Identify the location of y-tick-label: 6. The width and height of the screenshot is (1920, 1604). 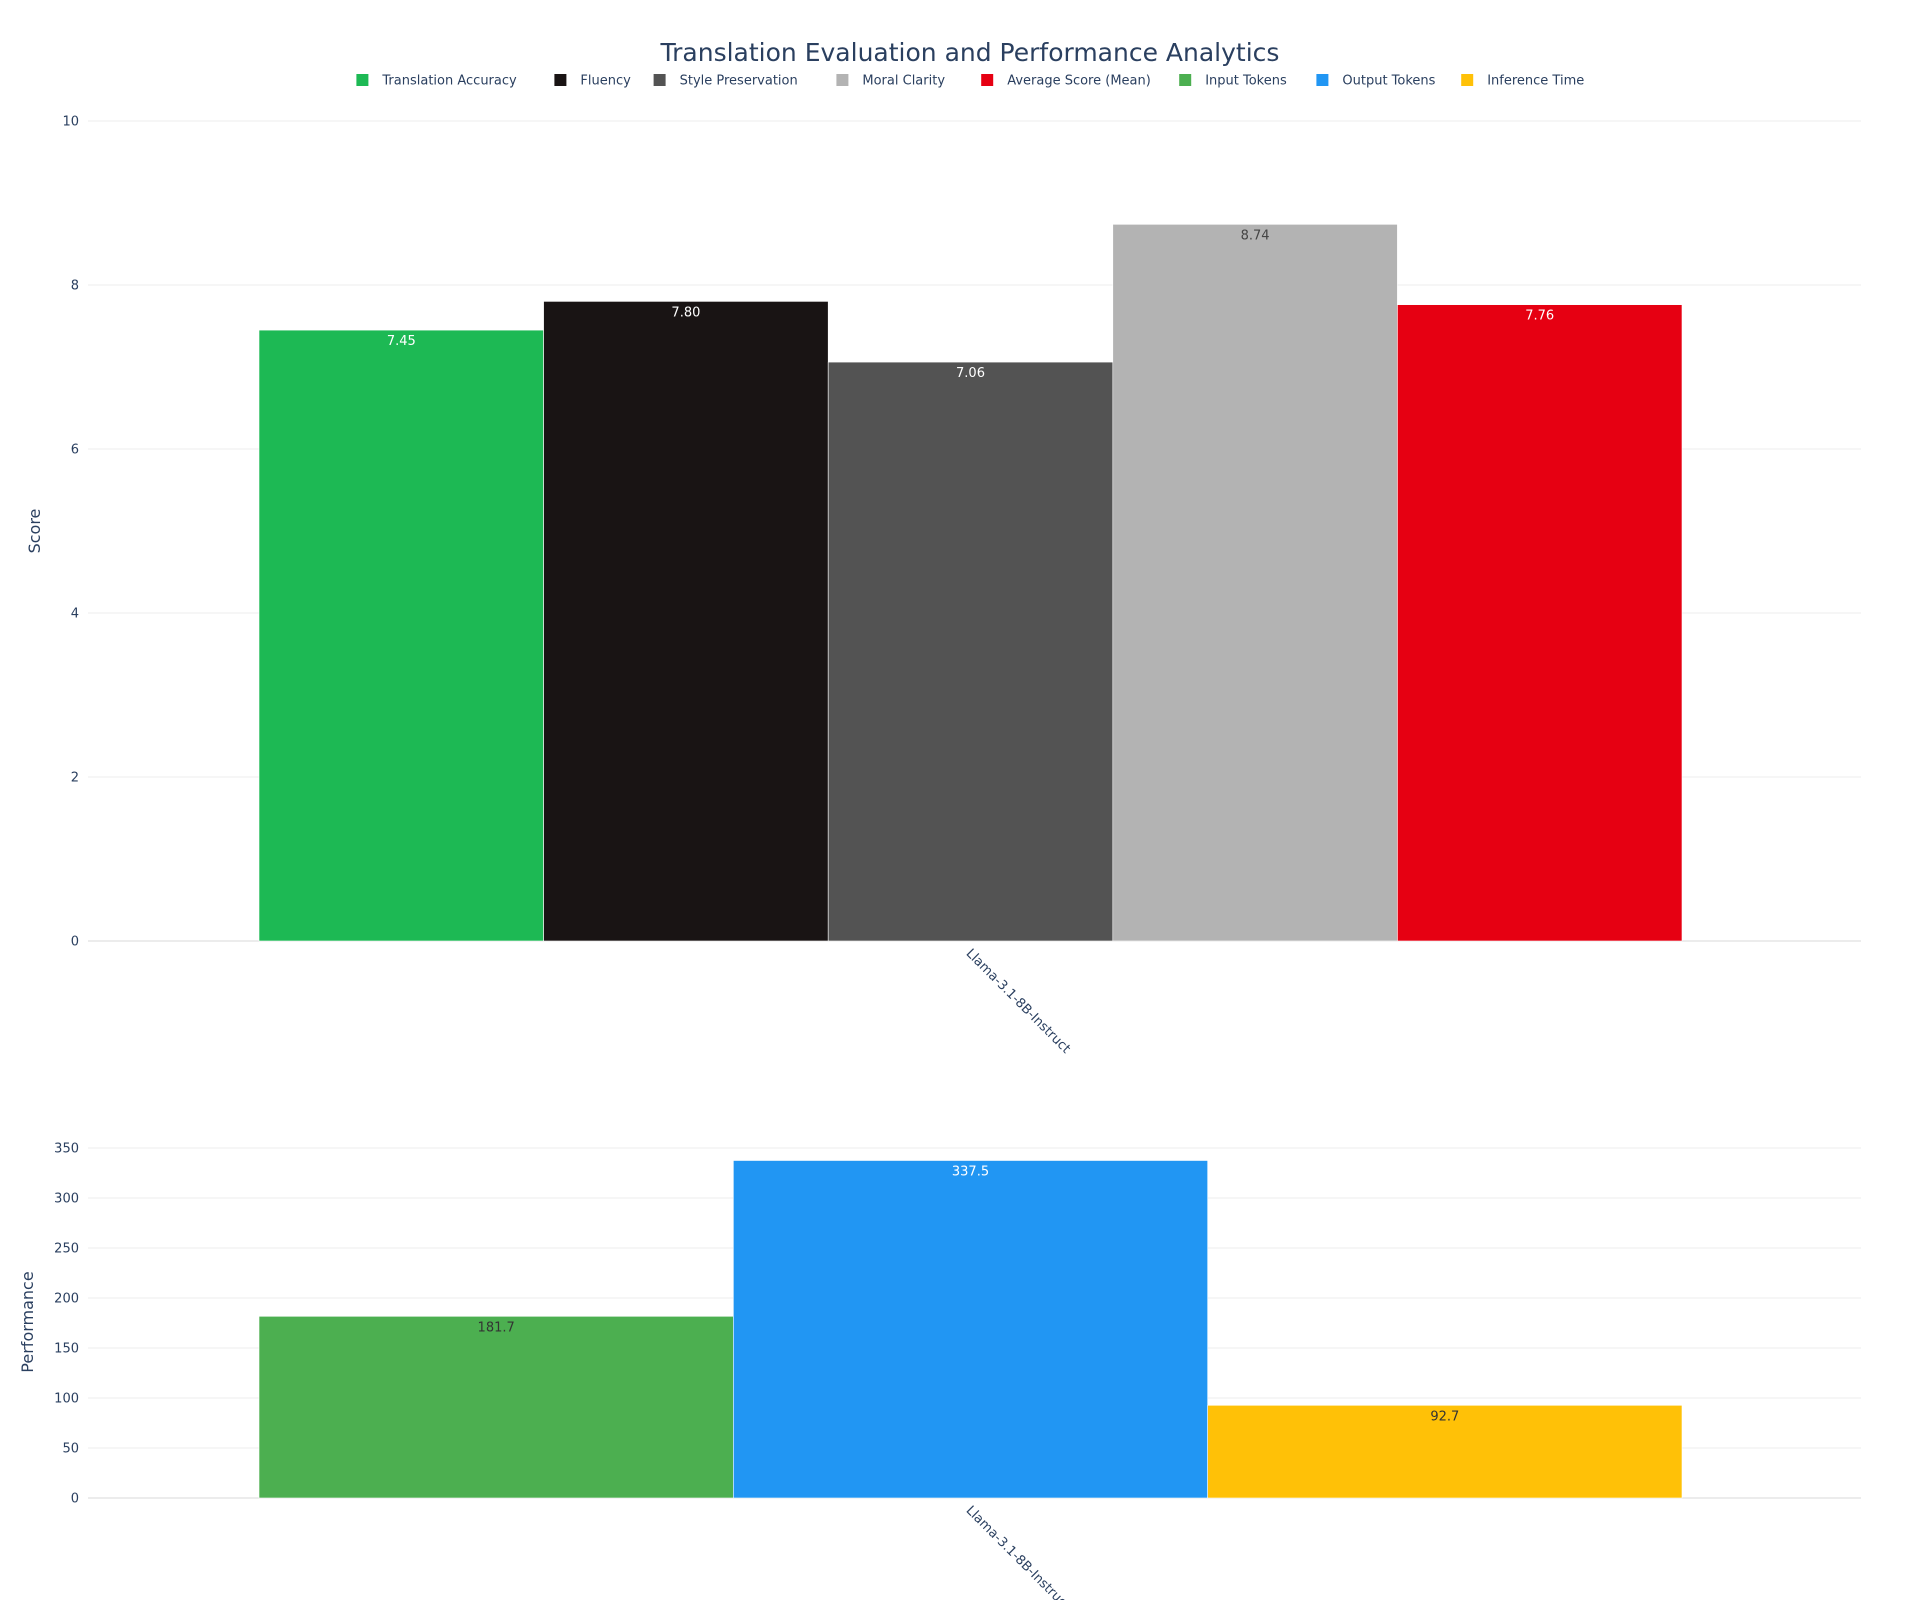
(75, 450).